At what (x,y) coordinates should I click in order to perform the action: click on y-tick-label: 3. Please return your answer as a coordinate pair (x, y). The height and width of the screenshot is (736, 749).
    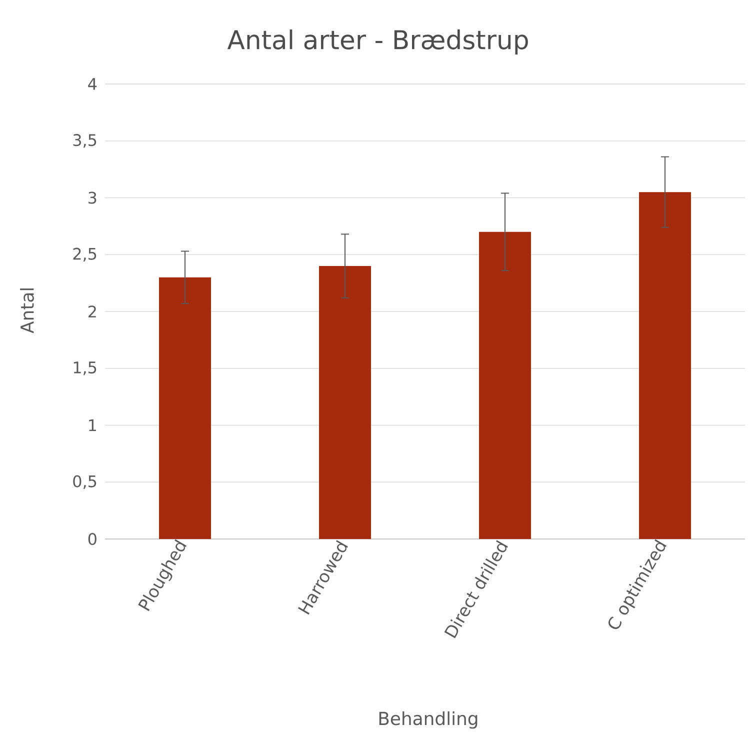
    Looking at the image, I should click on (92, 198).